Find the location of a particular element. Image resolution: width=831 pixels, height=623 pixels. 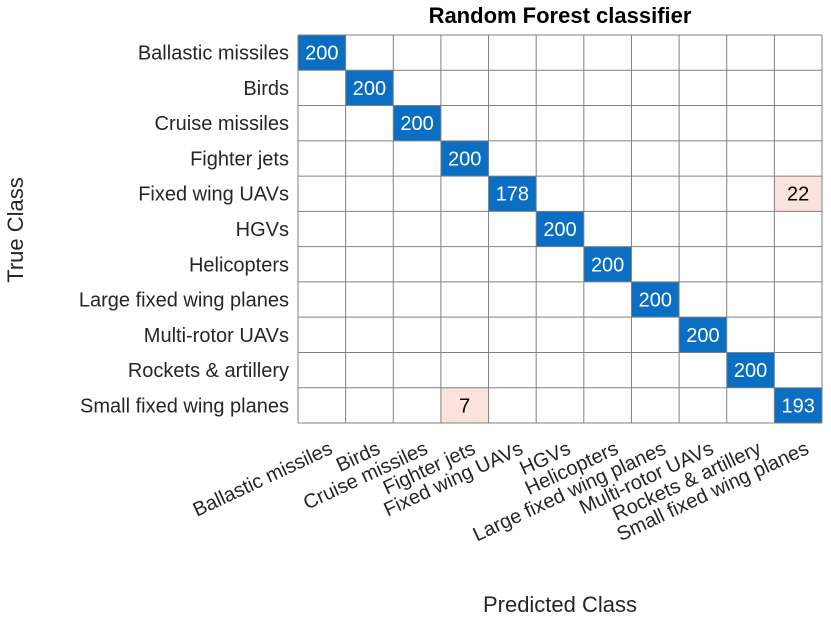

row-tick-label: Ballastic missiles is located at coordinates (213, 54).